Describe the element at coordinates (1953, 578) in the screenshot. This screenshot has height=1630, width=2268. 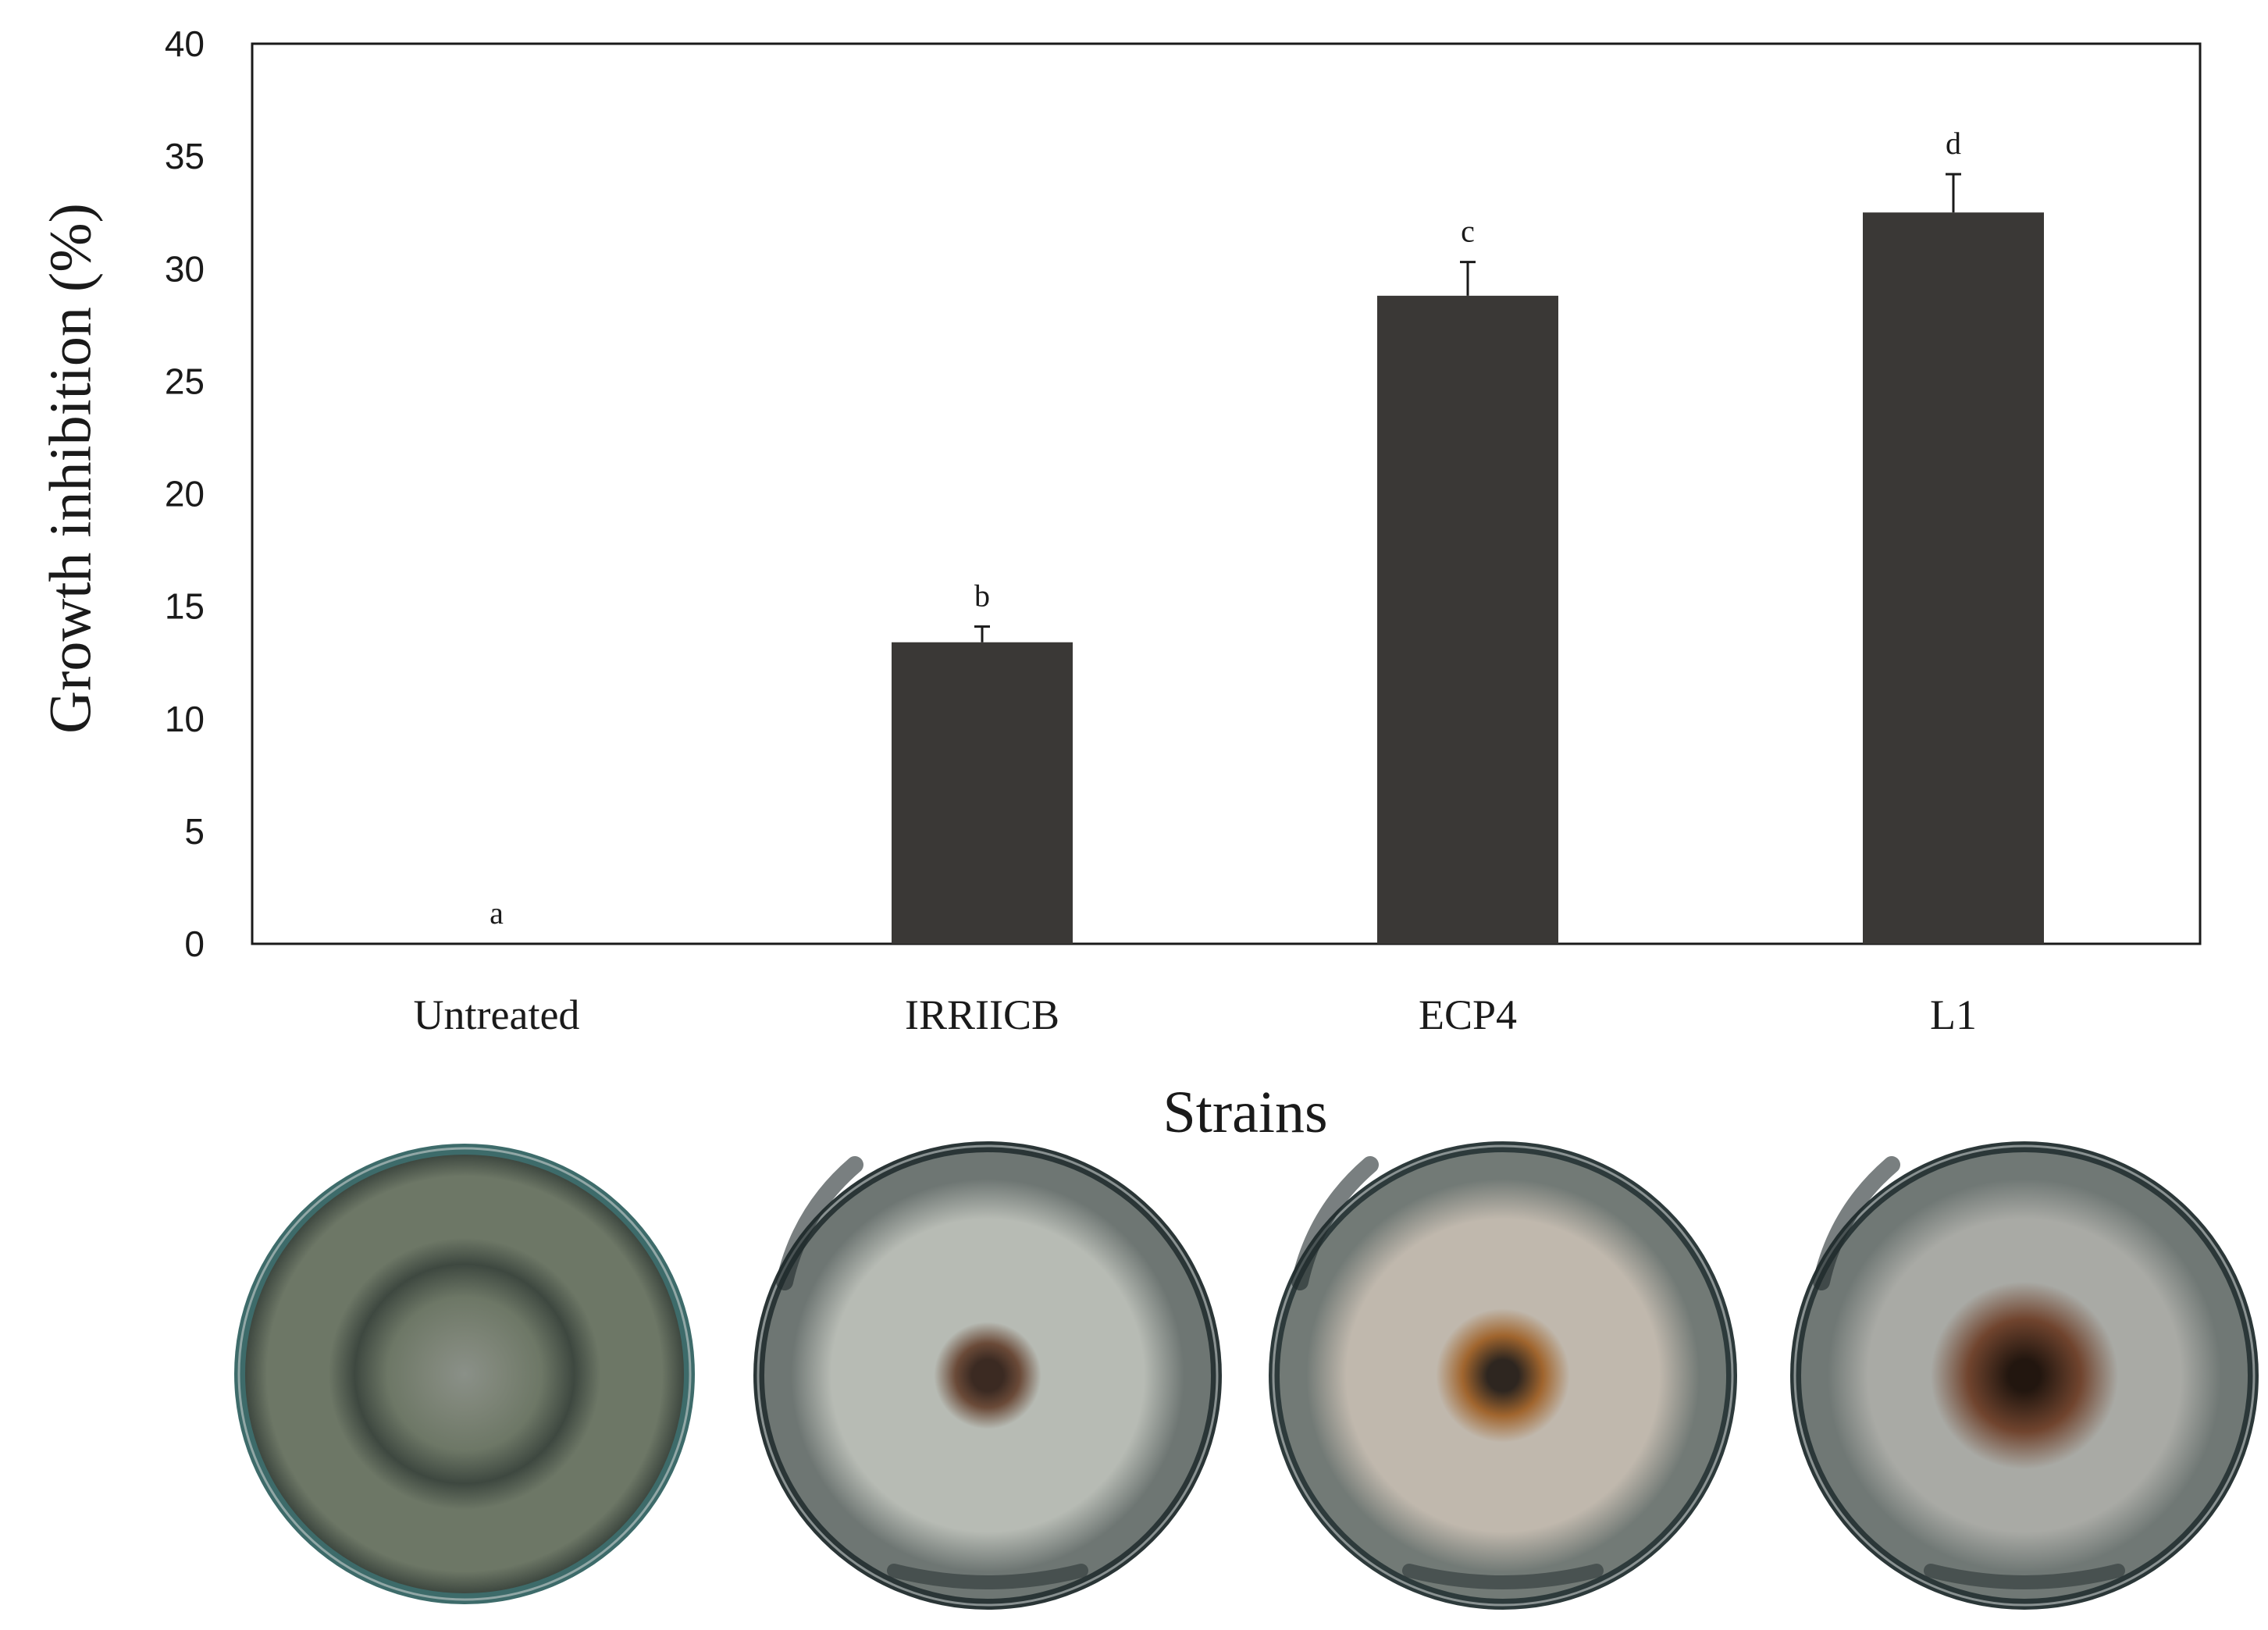
I see `bar-l1` at that location.